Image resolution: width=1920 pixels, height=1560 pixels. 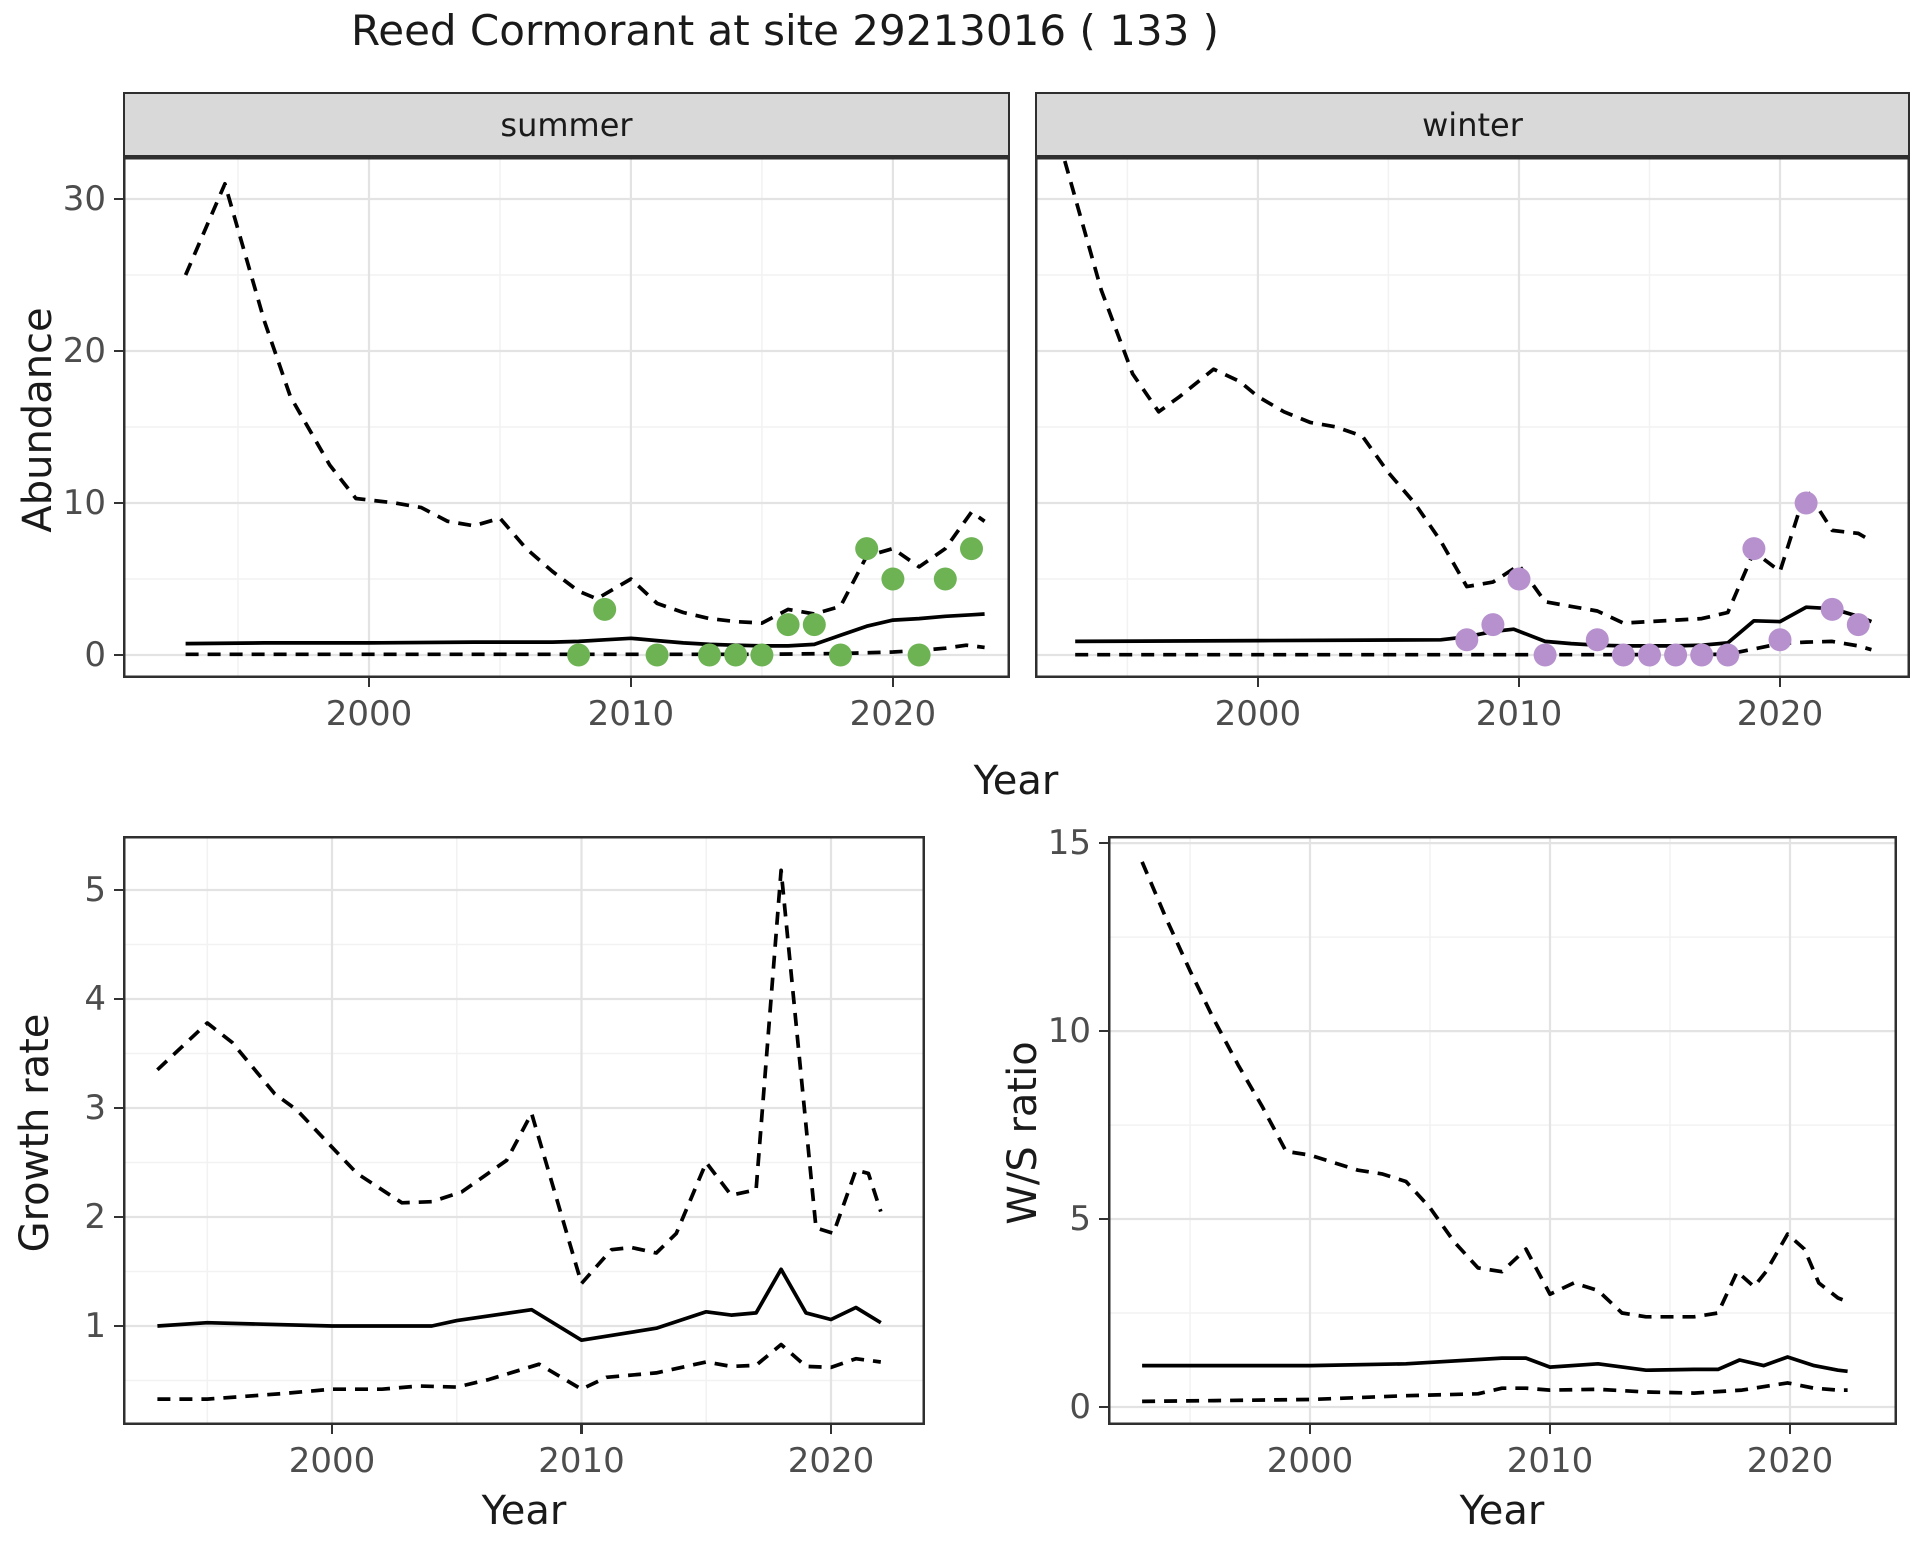 I want to click on chart-title: Reed Cormorant at site 29213016 ( 133 ), so click(x=785, y=30).